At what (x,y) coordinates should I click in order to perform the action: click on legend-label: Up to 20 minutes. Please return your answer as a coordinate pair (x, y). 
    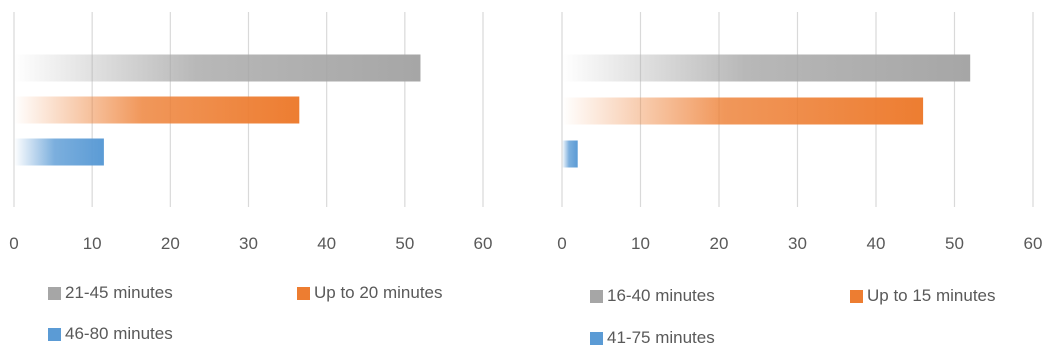
    Looking at the image, I should click on (378, 292).